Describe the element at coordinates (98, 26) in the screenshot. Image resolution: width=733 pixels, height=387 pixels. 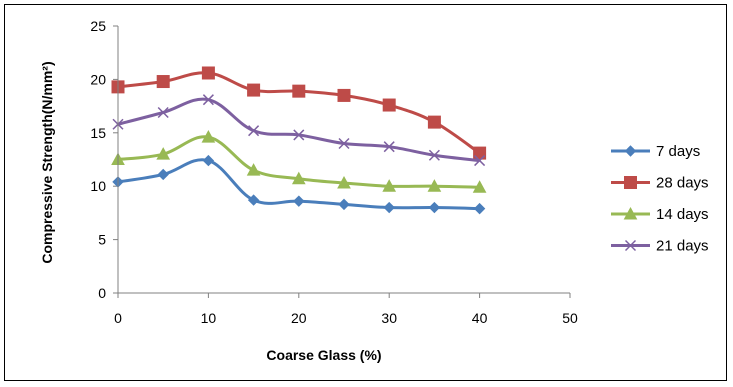
I see `y-tick-label: 25` at that location.